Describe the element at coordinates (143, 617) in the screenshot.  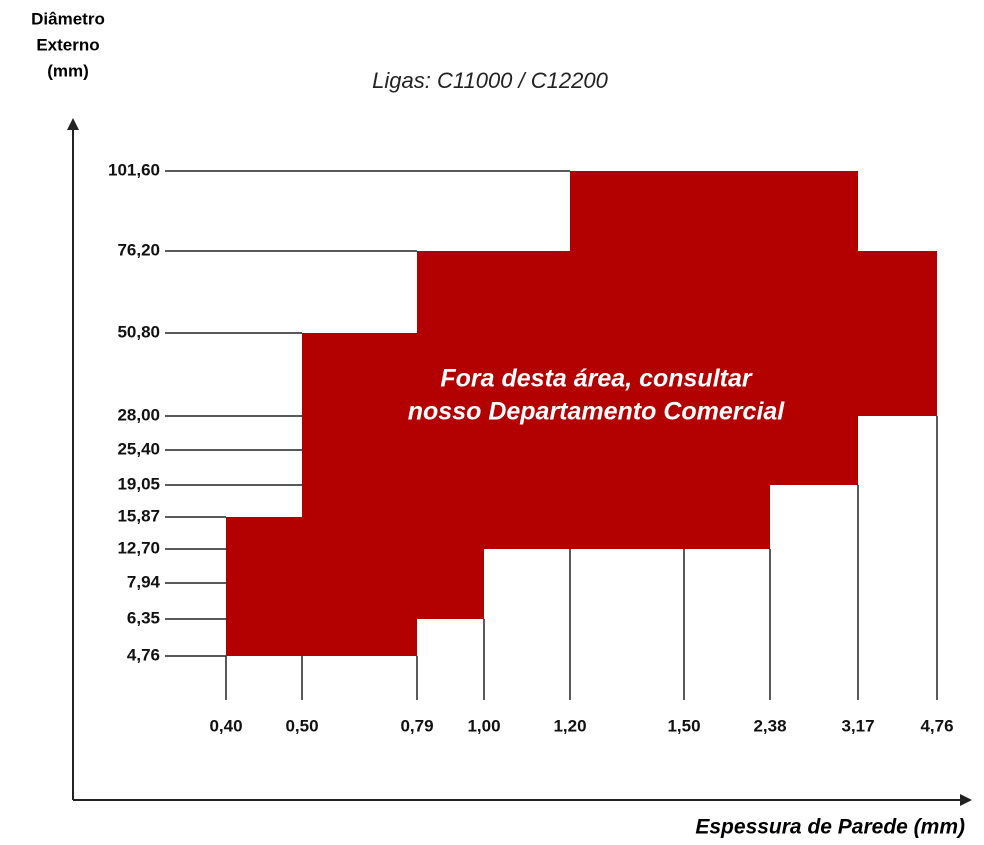
I see `y-tick-label: 6,35` at that location.